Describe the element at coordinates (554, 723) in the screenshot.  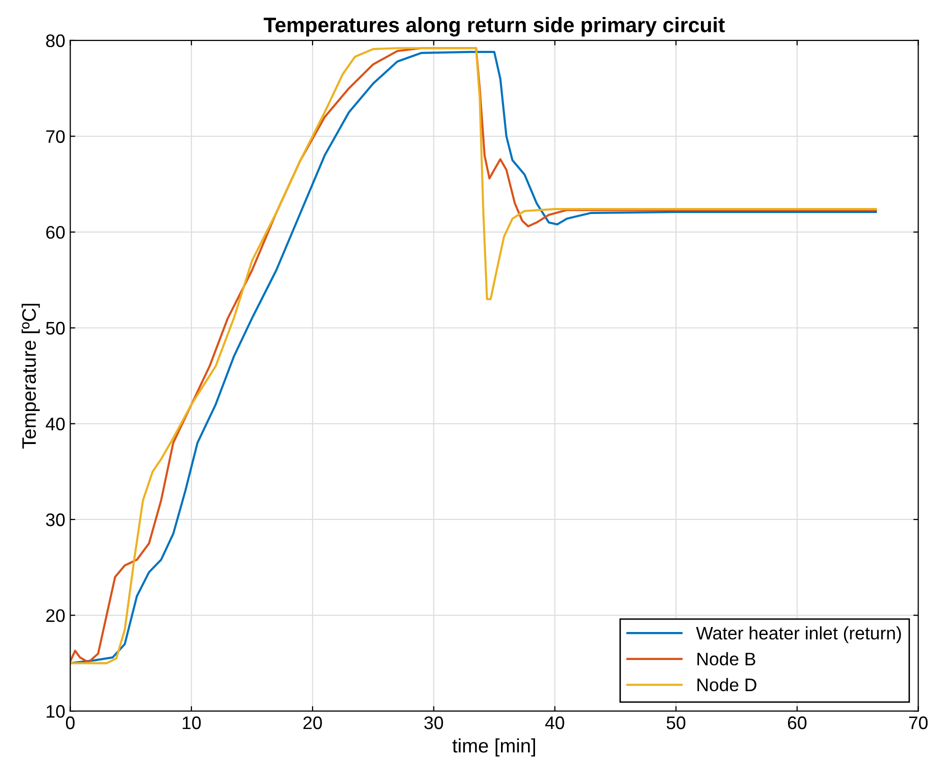
I see `x-tick-label: 40` at that location.